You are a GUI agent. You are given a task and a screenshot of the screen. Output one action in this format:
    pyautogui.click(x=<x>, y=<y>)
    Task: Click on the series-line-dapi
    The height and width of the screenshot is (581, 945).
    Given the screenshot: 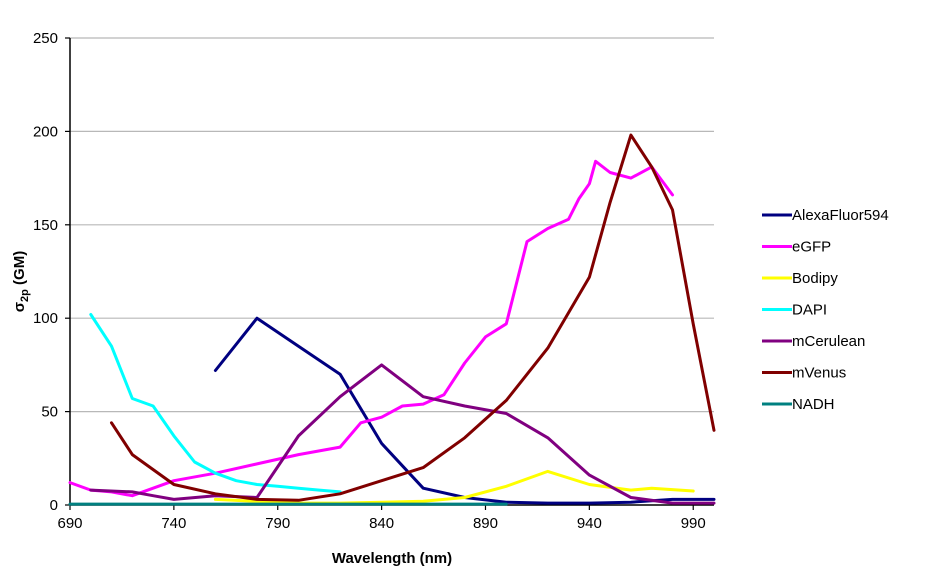 What is the action you would take?
    pyautogui.click(x=215, y=403)
    